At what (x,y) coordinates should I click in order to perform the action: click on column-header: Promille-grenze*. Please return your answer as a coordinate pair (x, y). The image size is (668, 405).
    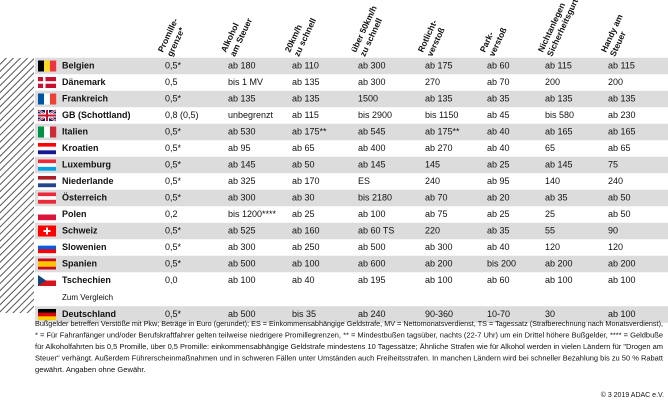
    Looking at the image, I should click on (173, 37).